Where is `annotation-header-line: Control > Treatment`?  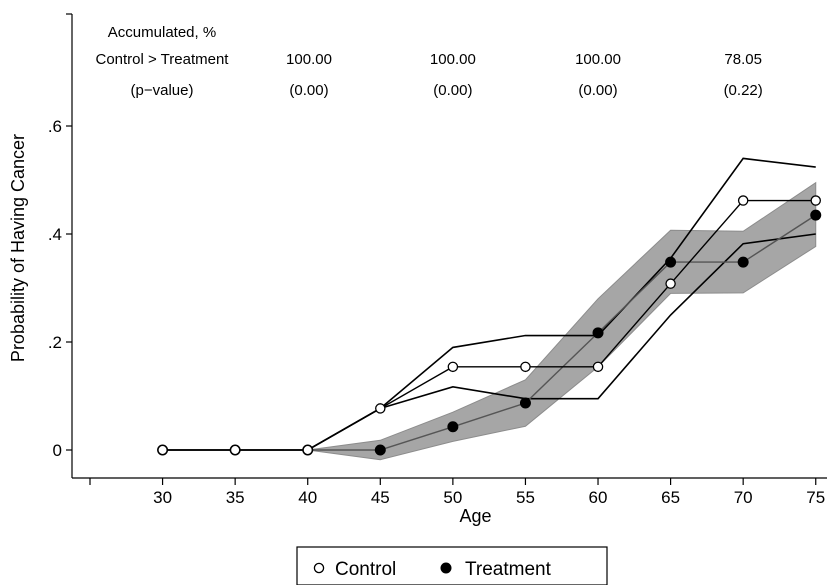 annotation-header-line: Control > Treatment is located at coordinates (163, 59).